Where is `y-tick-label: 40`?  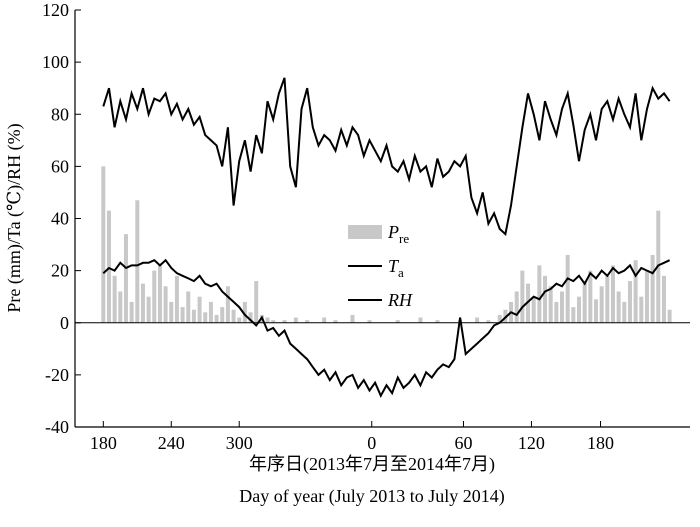 y-tick-label: 40 is located at coordinates (60, 219).